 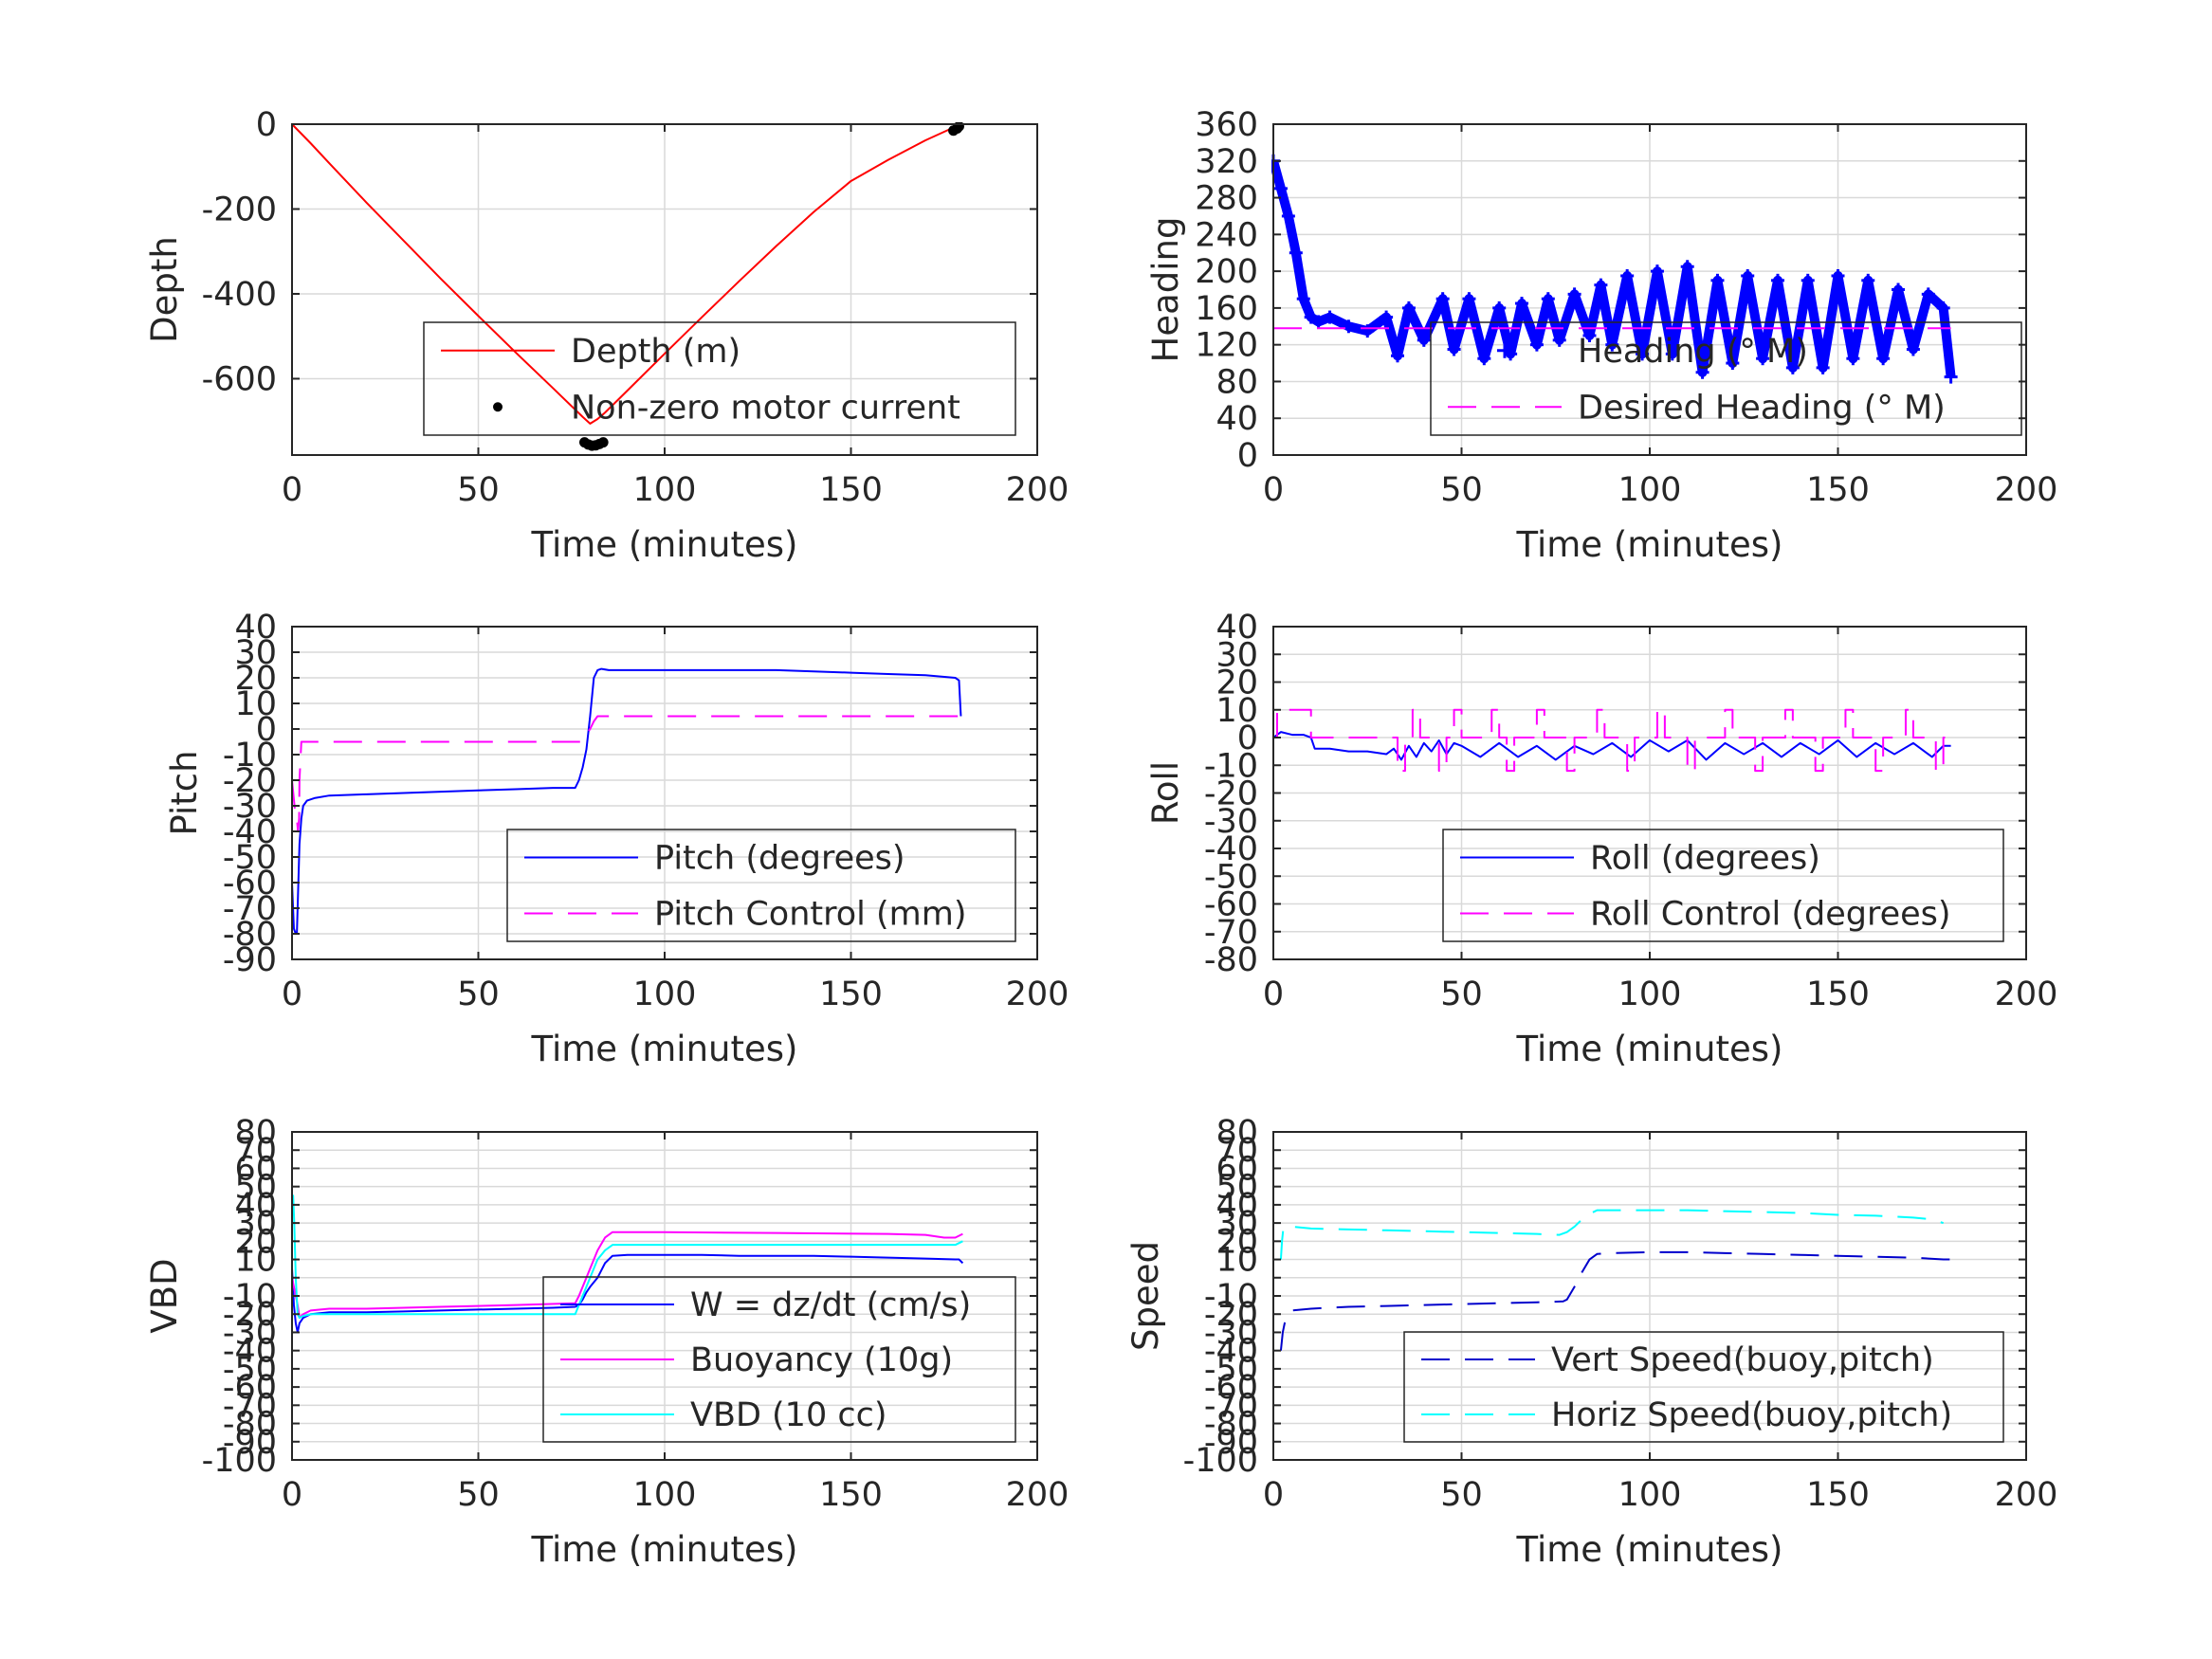 What do you see at coordinates (788, 1415) in the screenshot?
I see `legend-label: VBD (10 cc)` at bounding box center [788, 1415].